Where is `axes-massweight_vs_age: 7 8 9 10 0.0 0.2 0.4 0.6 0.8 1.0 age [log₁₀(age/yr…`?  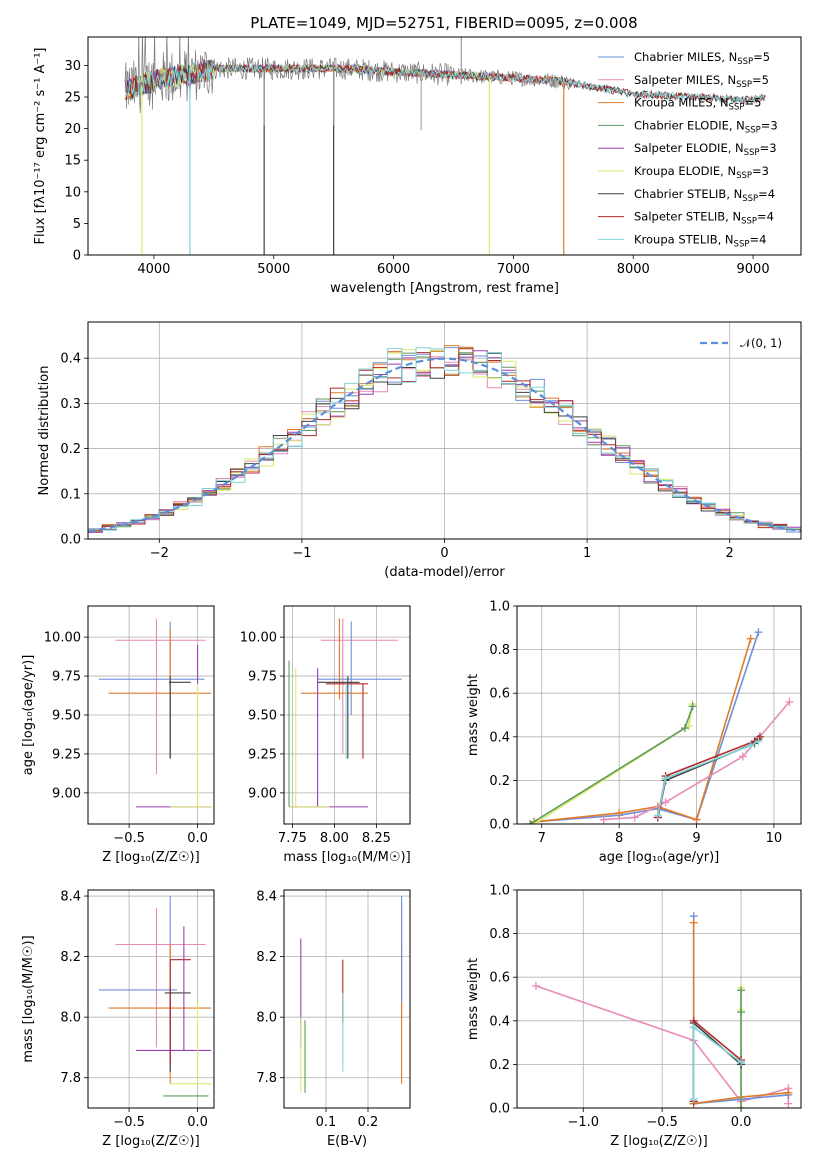 axes-massweight_vs_age: 7 8 9 10 0.0 0.2 0.4 0.6 0.8 1.0 age [log₁₀(age/yr… is located at coordinates (634, 732).